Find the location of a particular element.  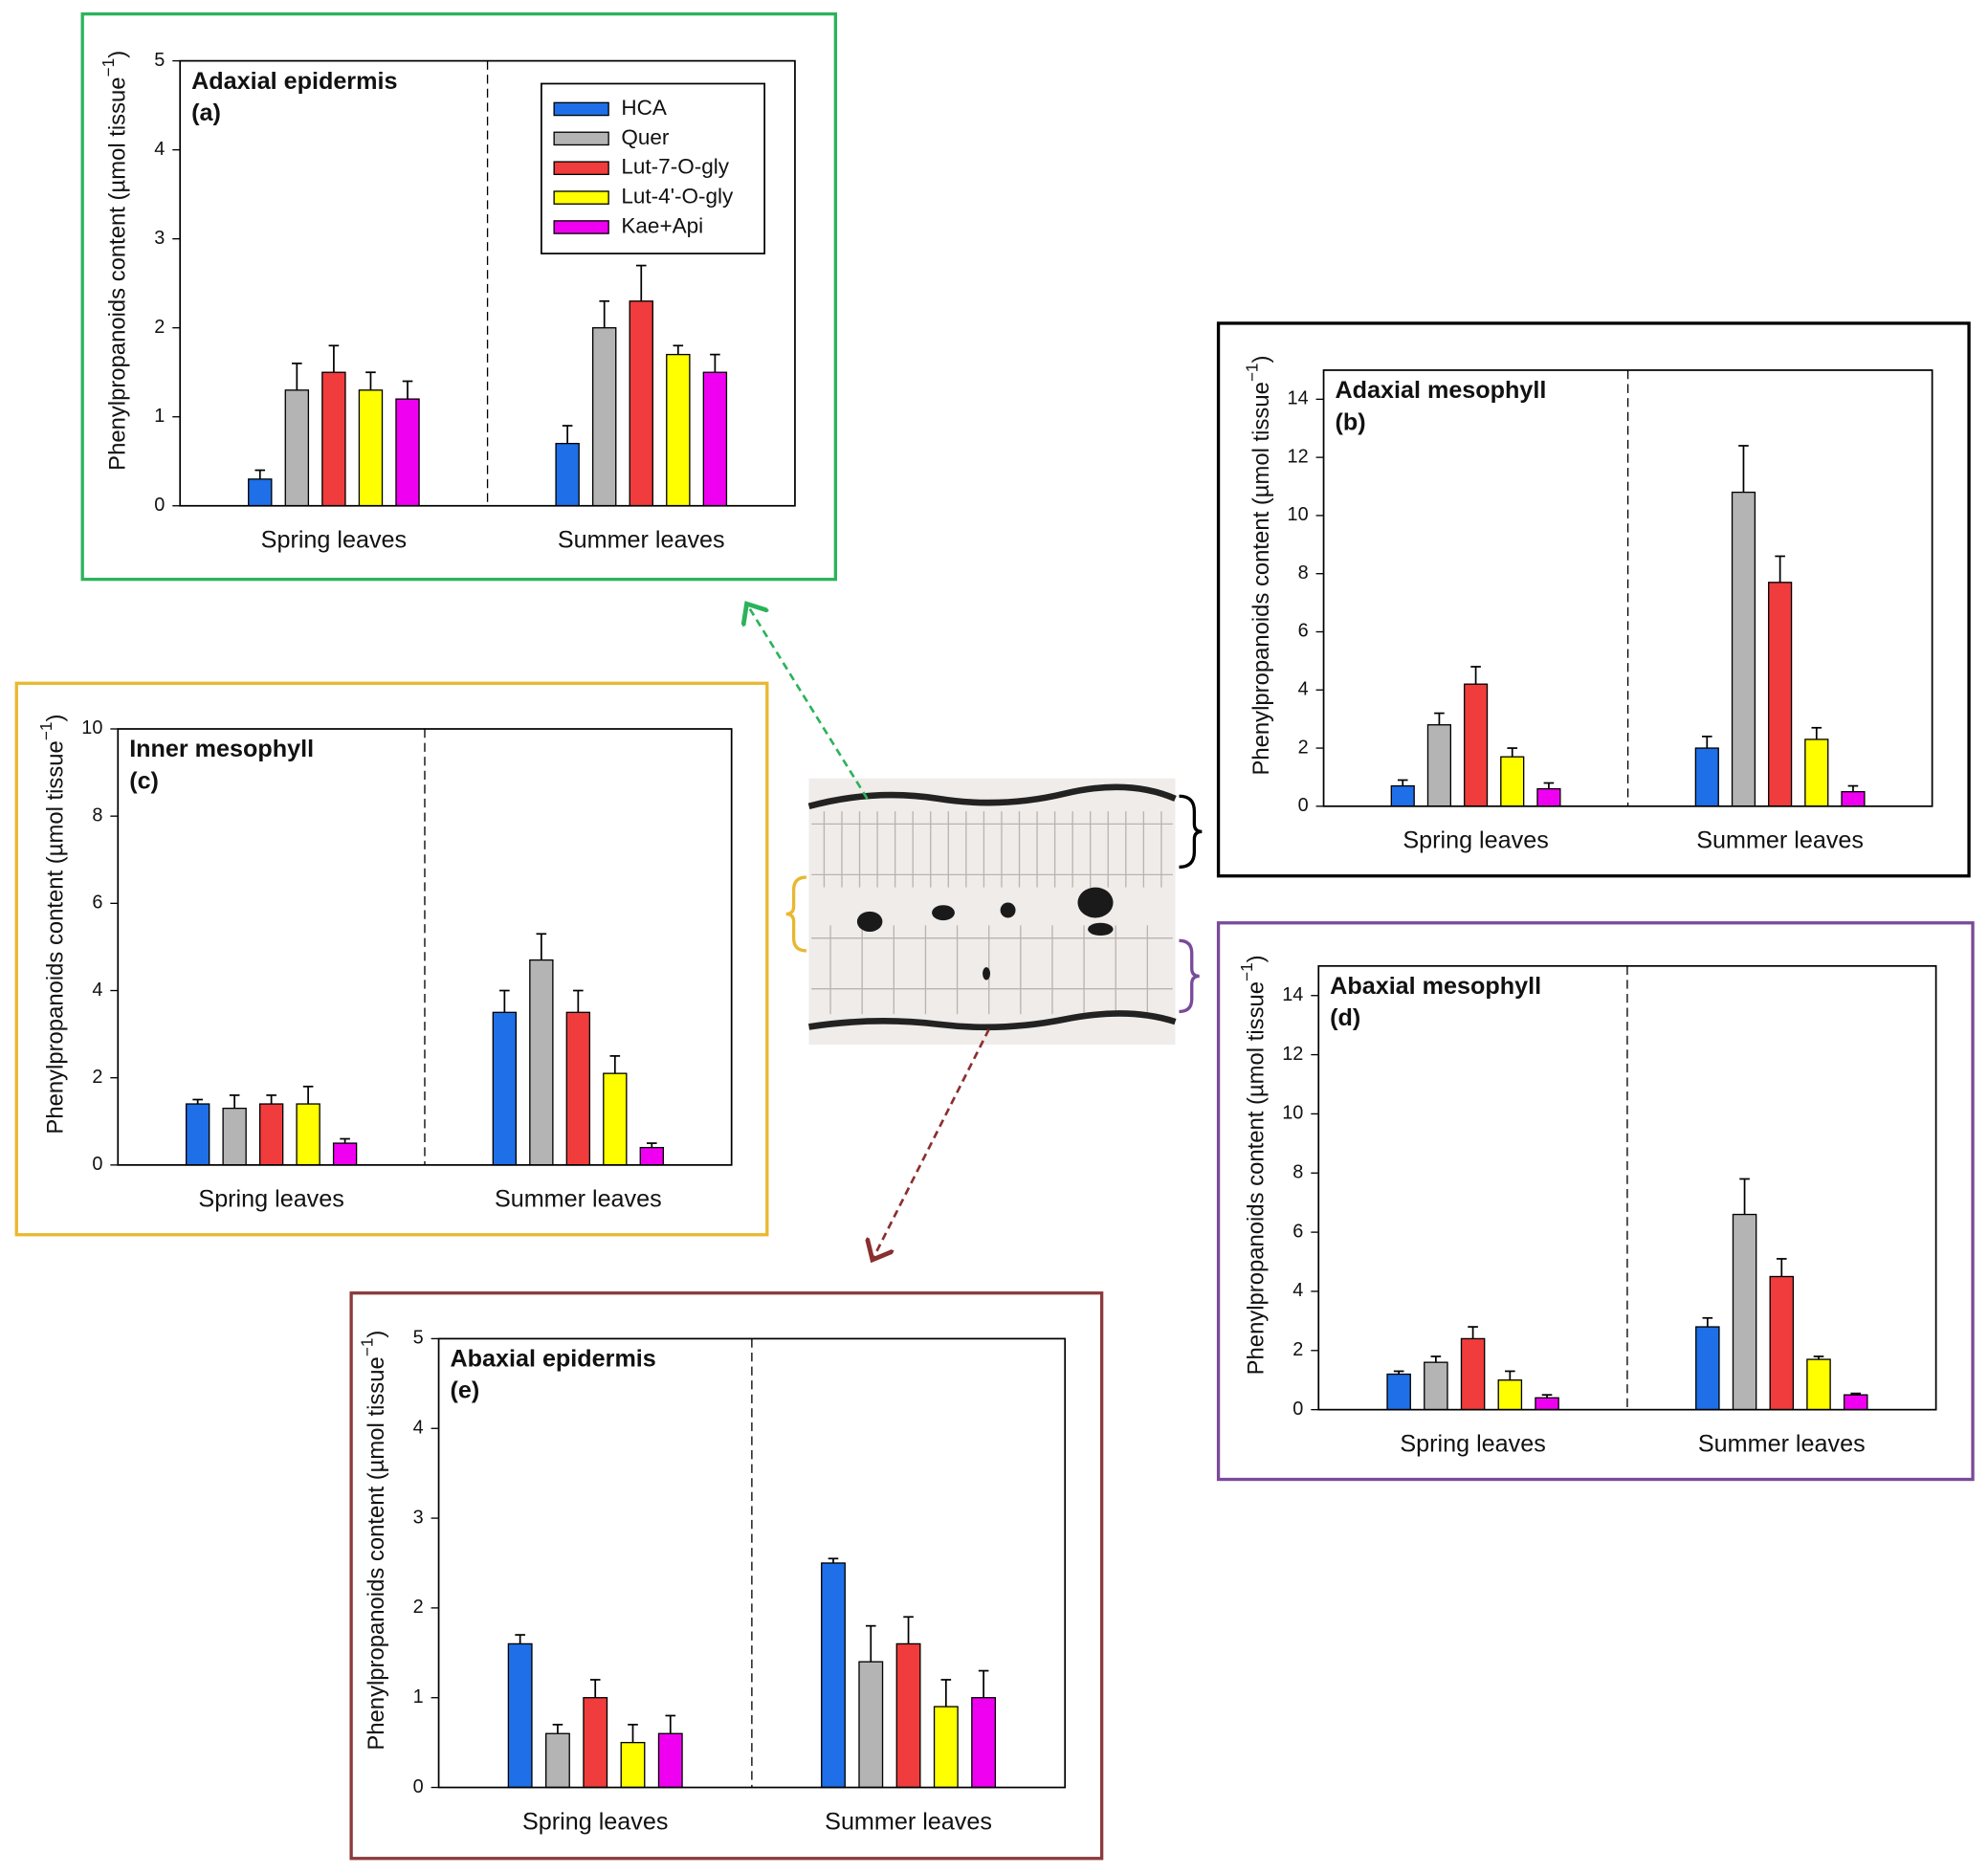

chart-title: Abaxial mesophyll is located at coordinates (1435, 986).